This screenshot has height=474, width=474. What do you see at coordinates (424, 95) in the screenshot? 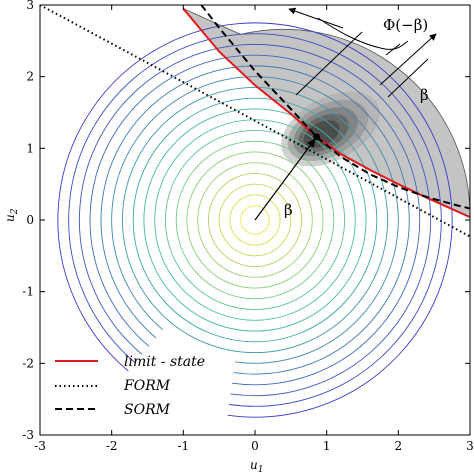
I see `inset-beta-label: β` at bounding box center [424, 95].